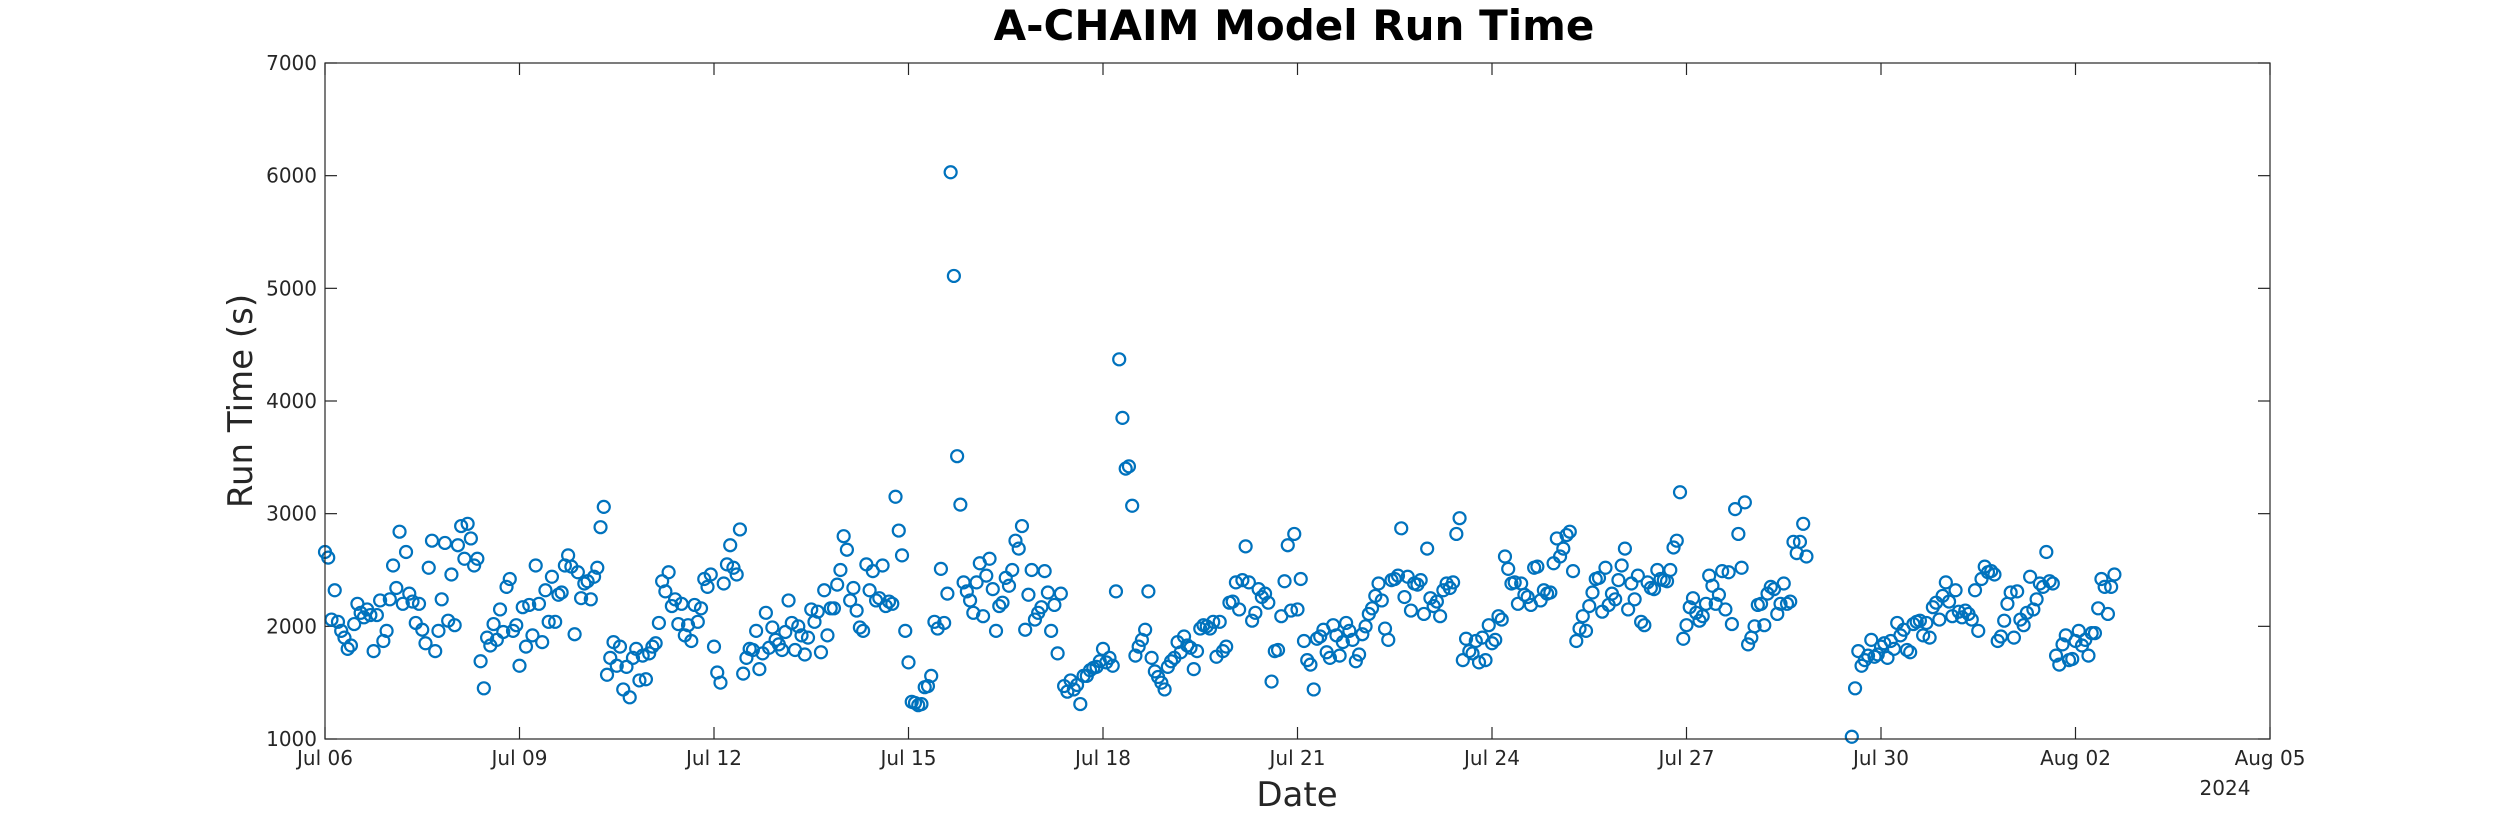 Image resolution: width=2500 pixels, height=833 pixels. I want to click on x-tick-label: Jul 21, so click(1297, 758).